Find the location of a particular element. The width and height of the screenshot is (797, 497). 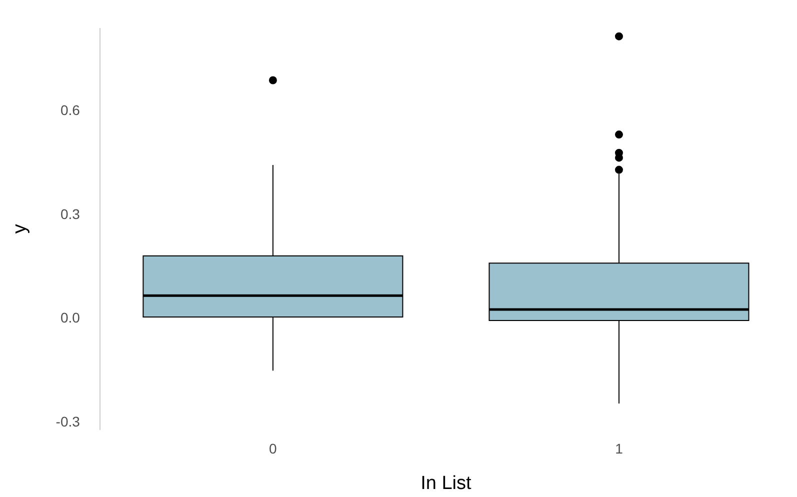

y-tick-label: 0.3 is located at coordinates (70, 214).